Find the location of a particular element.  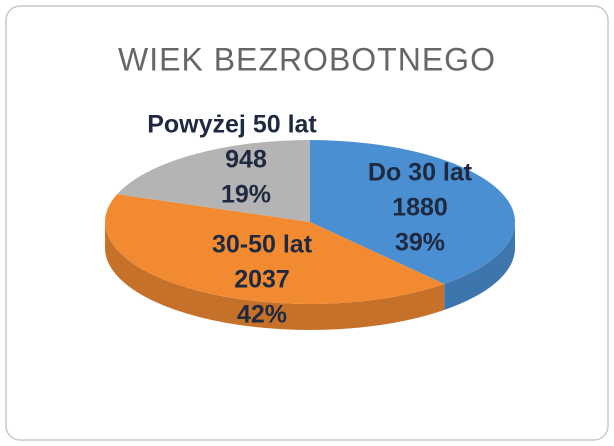

value-label: 948 is located at coordinates (246, 160).